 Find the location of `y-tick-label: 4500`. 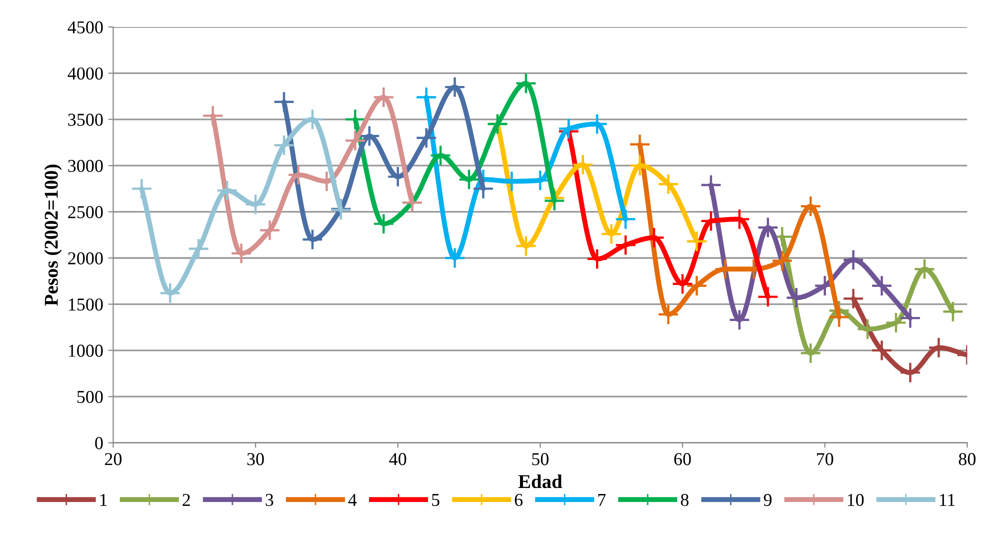

y-tick-label: 4500 is located at coordinates (85, 27).